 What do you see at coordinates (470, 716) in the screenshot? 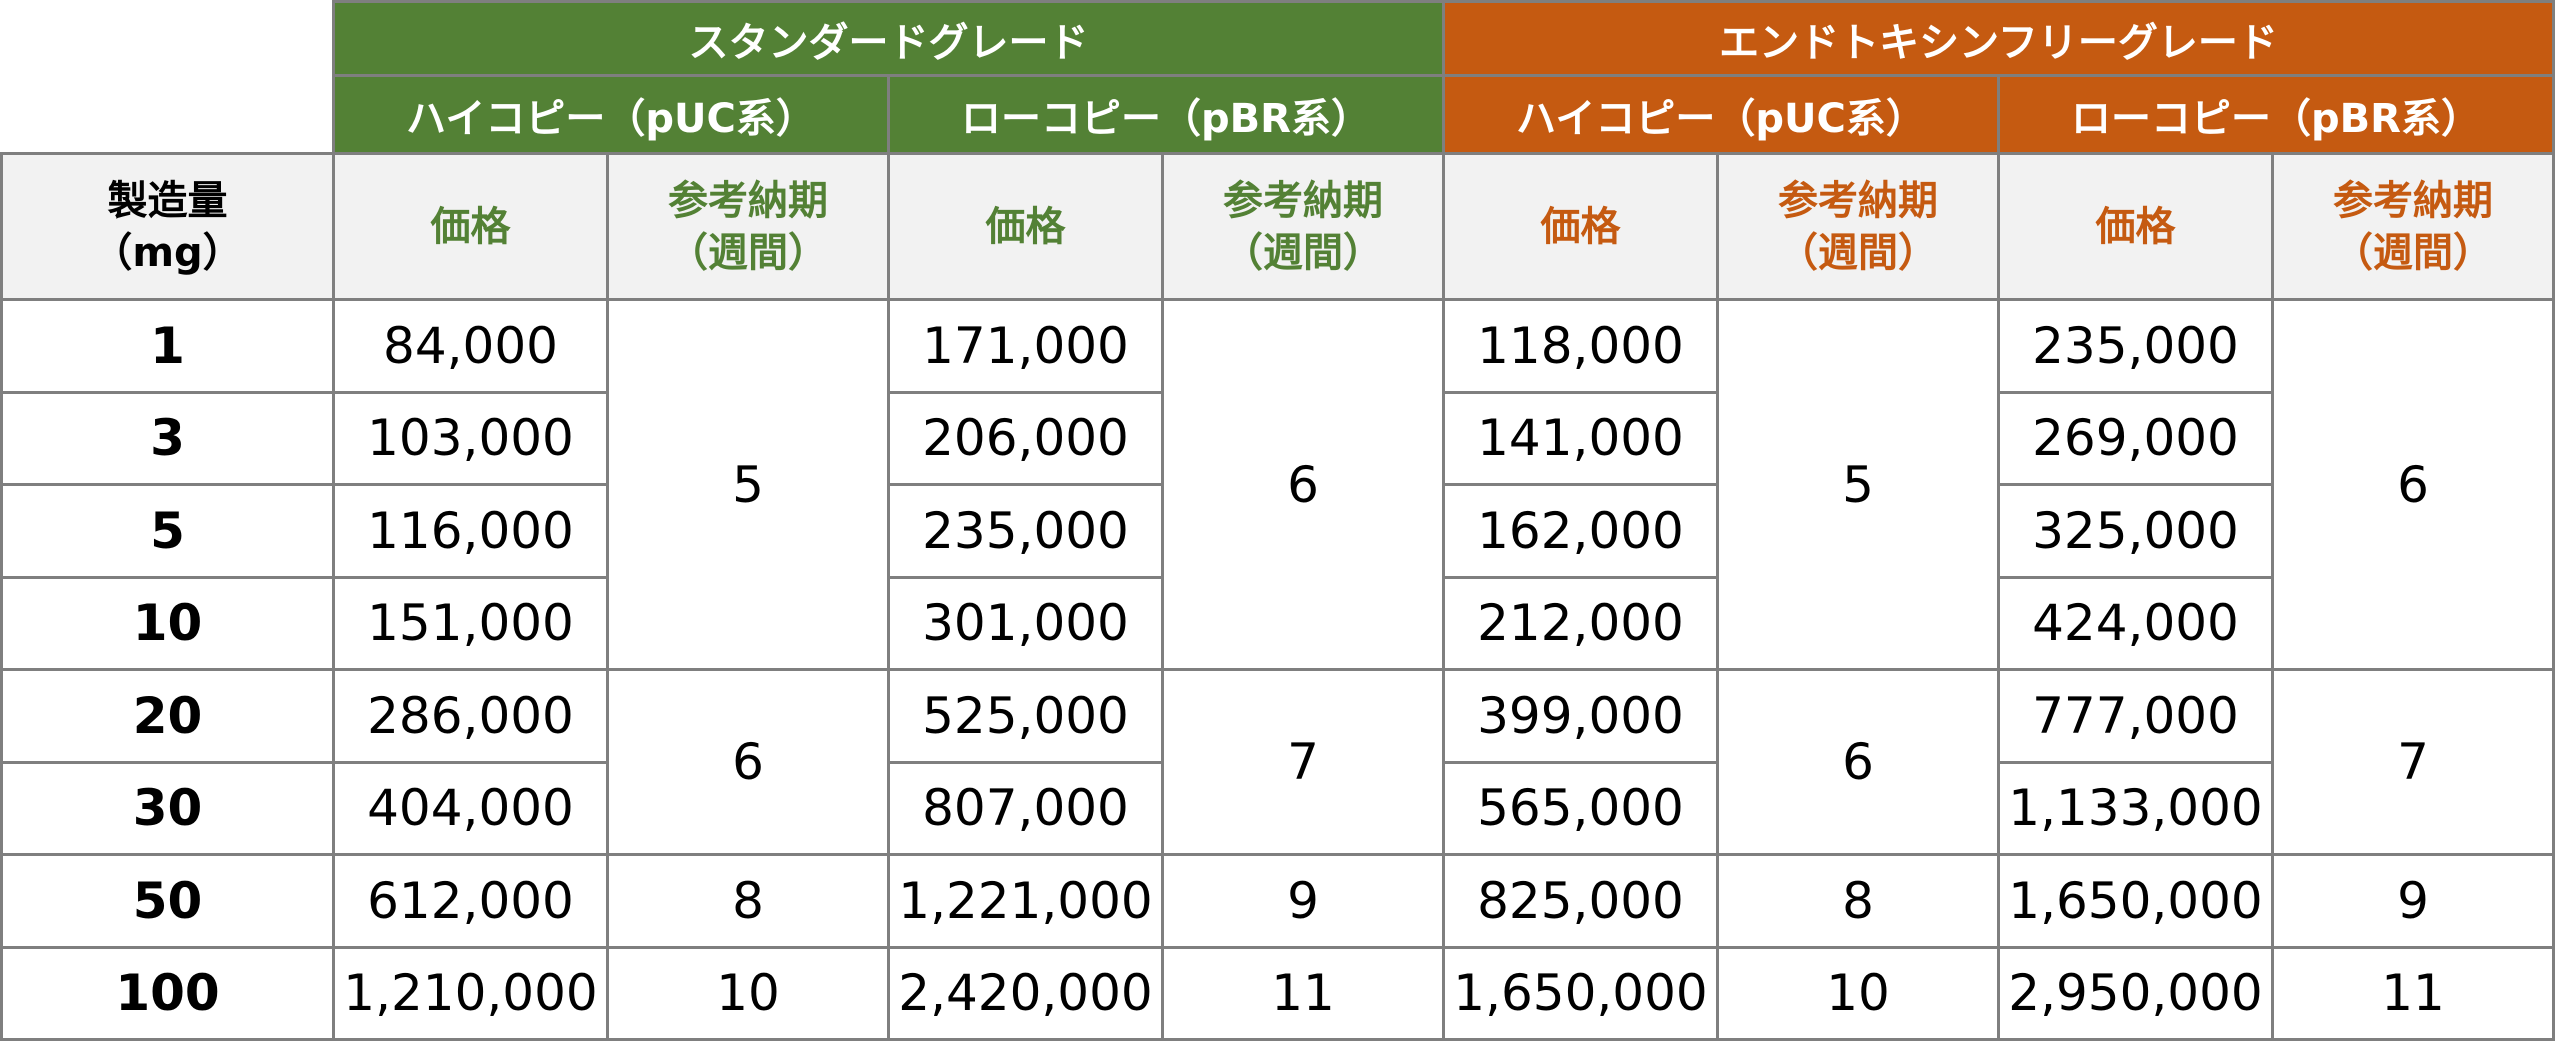
I see `price-cell: 286,000` at bounding box center [470, 716].